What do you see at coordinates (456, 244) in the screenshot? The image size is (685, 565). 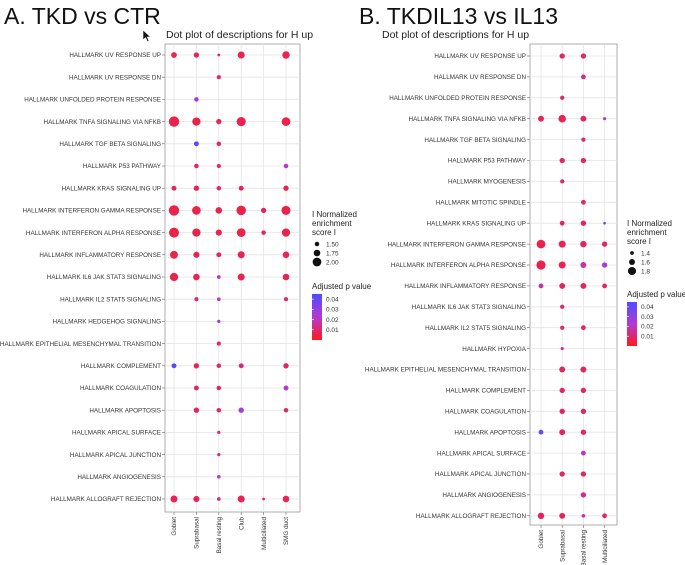 I see `row-label: HALLMARK INTERFERON GAMMA RESPONSE` at bounding box center [456, 244].